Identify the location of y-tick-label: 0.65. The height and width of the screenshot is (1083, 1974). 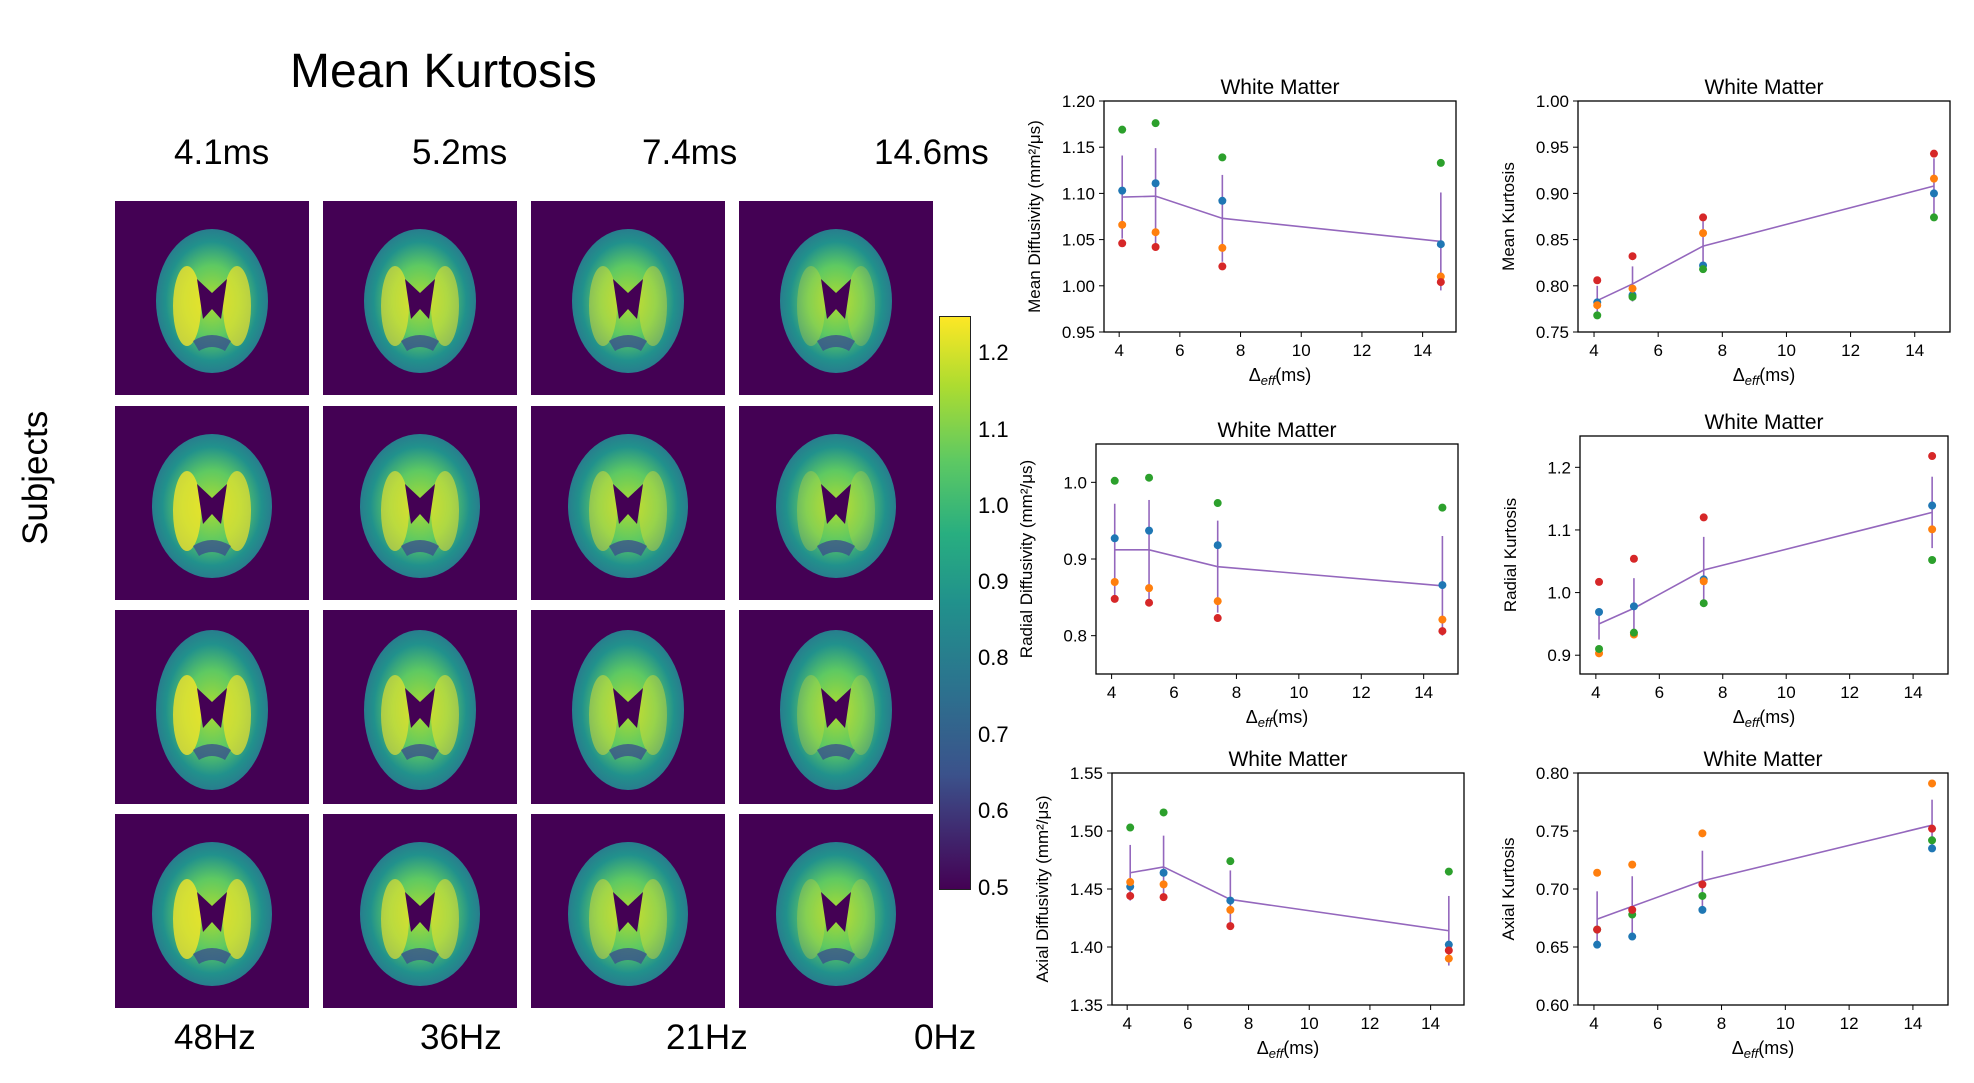
(1552, 947).